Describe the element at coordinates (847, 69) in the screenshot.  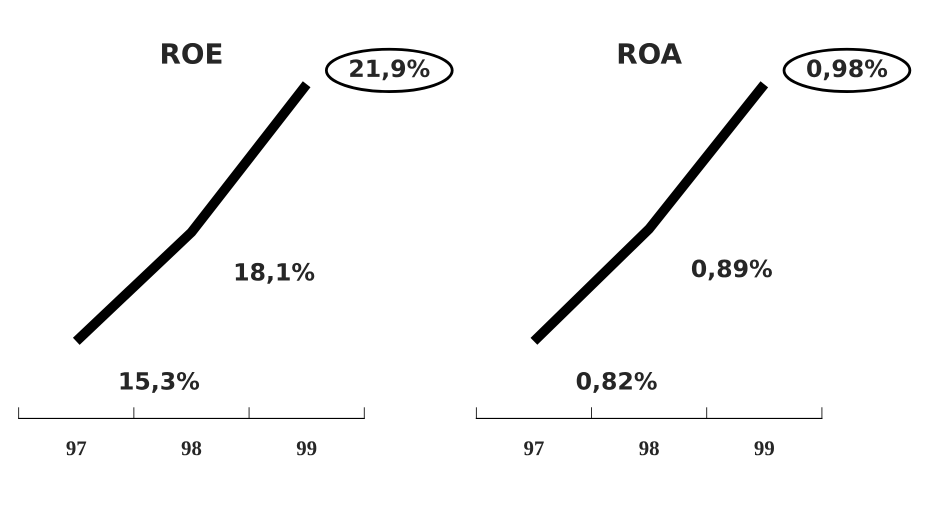
I see `data-label: 0,98%` at that location.